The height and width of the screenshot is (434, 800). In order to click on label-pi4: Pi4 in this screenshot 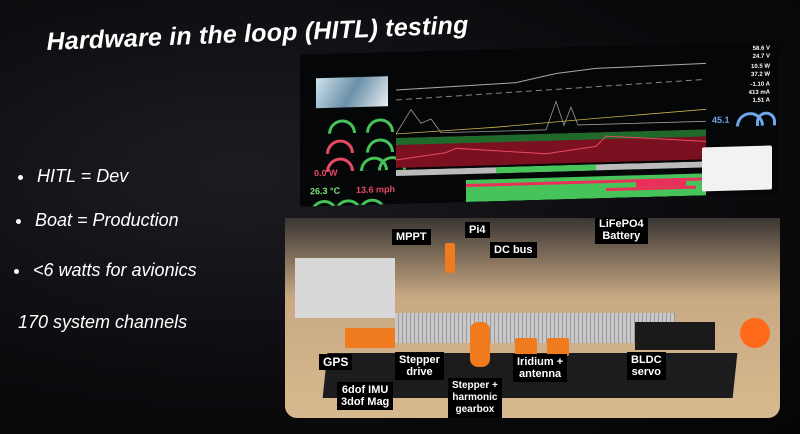, I will do `click(477, 230)`.